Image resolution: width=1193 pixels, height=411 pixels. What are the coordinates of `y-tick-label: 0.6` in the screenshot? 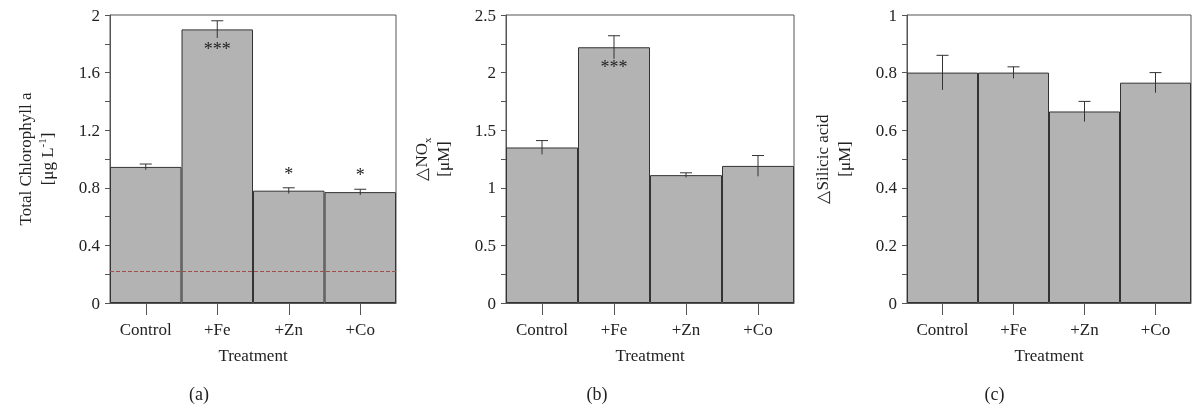 It's located at (886, 130).